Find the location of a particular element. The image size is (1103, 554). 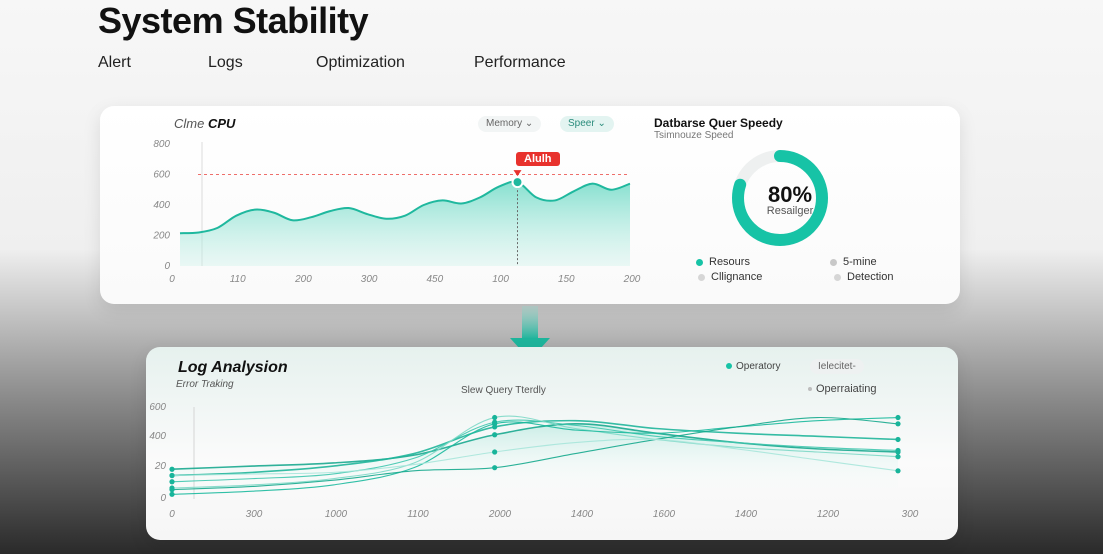

log-x-tick-label: 1000 is located at coordinates (336, 514).